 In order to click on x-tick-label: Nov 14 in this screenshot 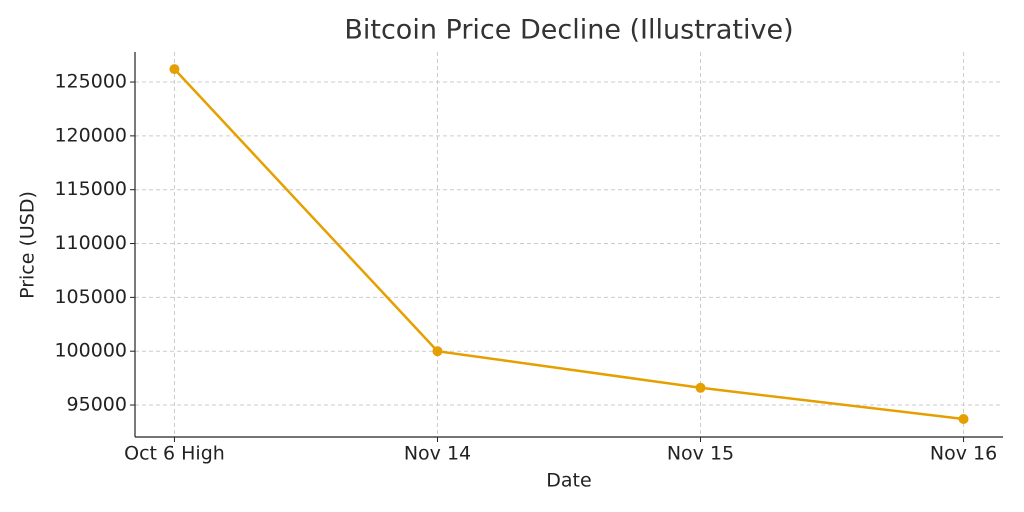, I will do `click(437, 454)`.